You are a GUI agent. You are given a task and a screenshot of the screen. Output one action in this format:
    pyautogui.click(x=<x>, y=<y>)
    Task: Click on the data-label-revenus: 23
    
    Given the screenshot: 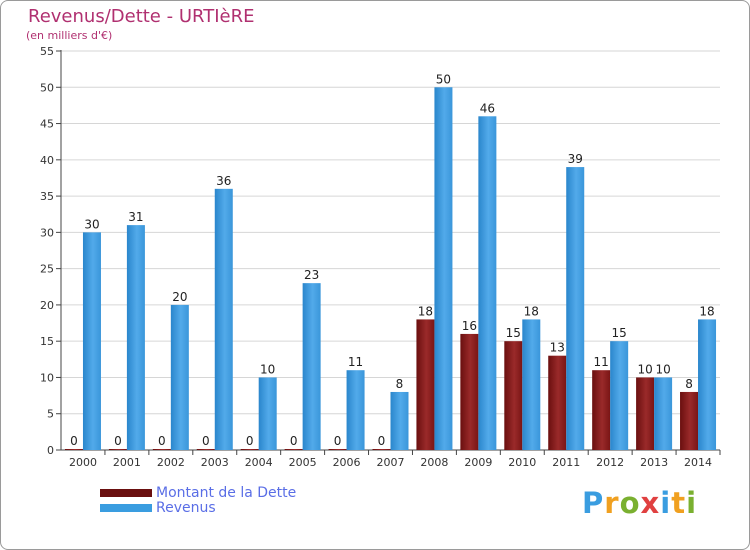 What is the action you would take?
    pyautogui.click(x=311, y=275)
    